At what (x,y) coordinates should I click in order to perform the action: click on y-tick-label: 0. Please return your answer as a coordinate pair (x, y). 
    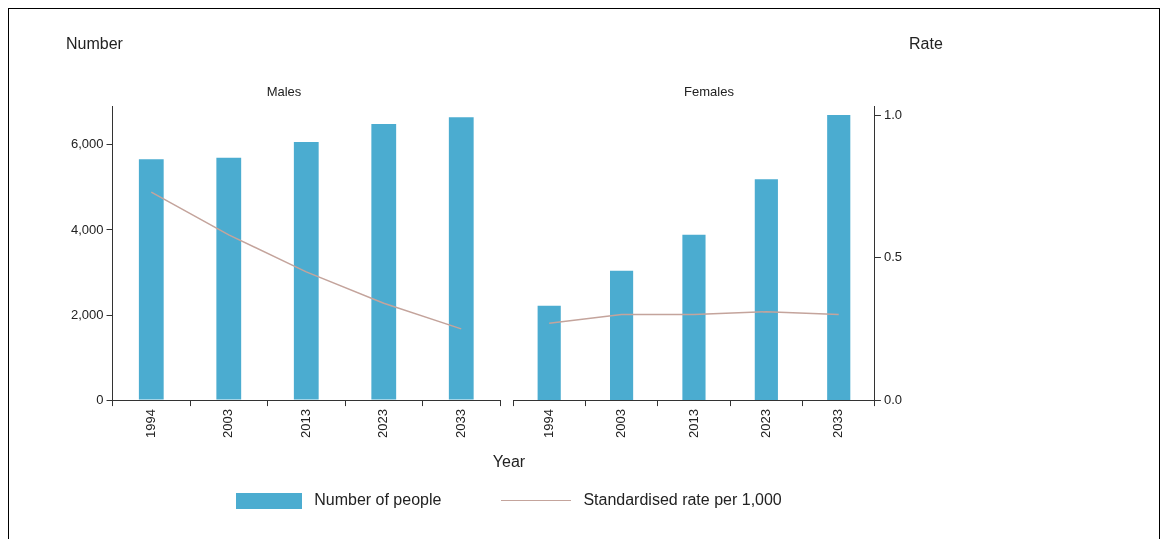
    Looking at the image, I should click on (100, 399).